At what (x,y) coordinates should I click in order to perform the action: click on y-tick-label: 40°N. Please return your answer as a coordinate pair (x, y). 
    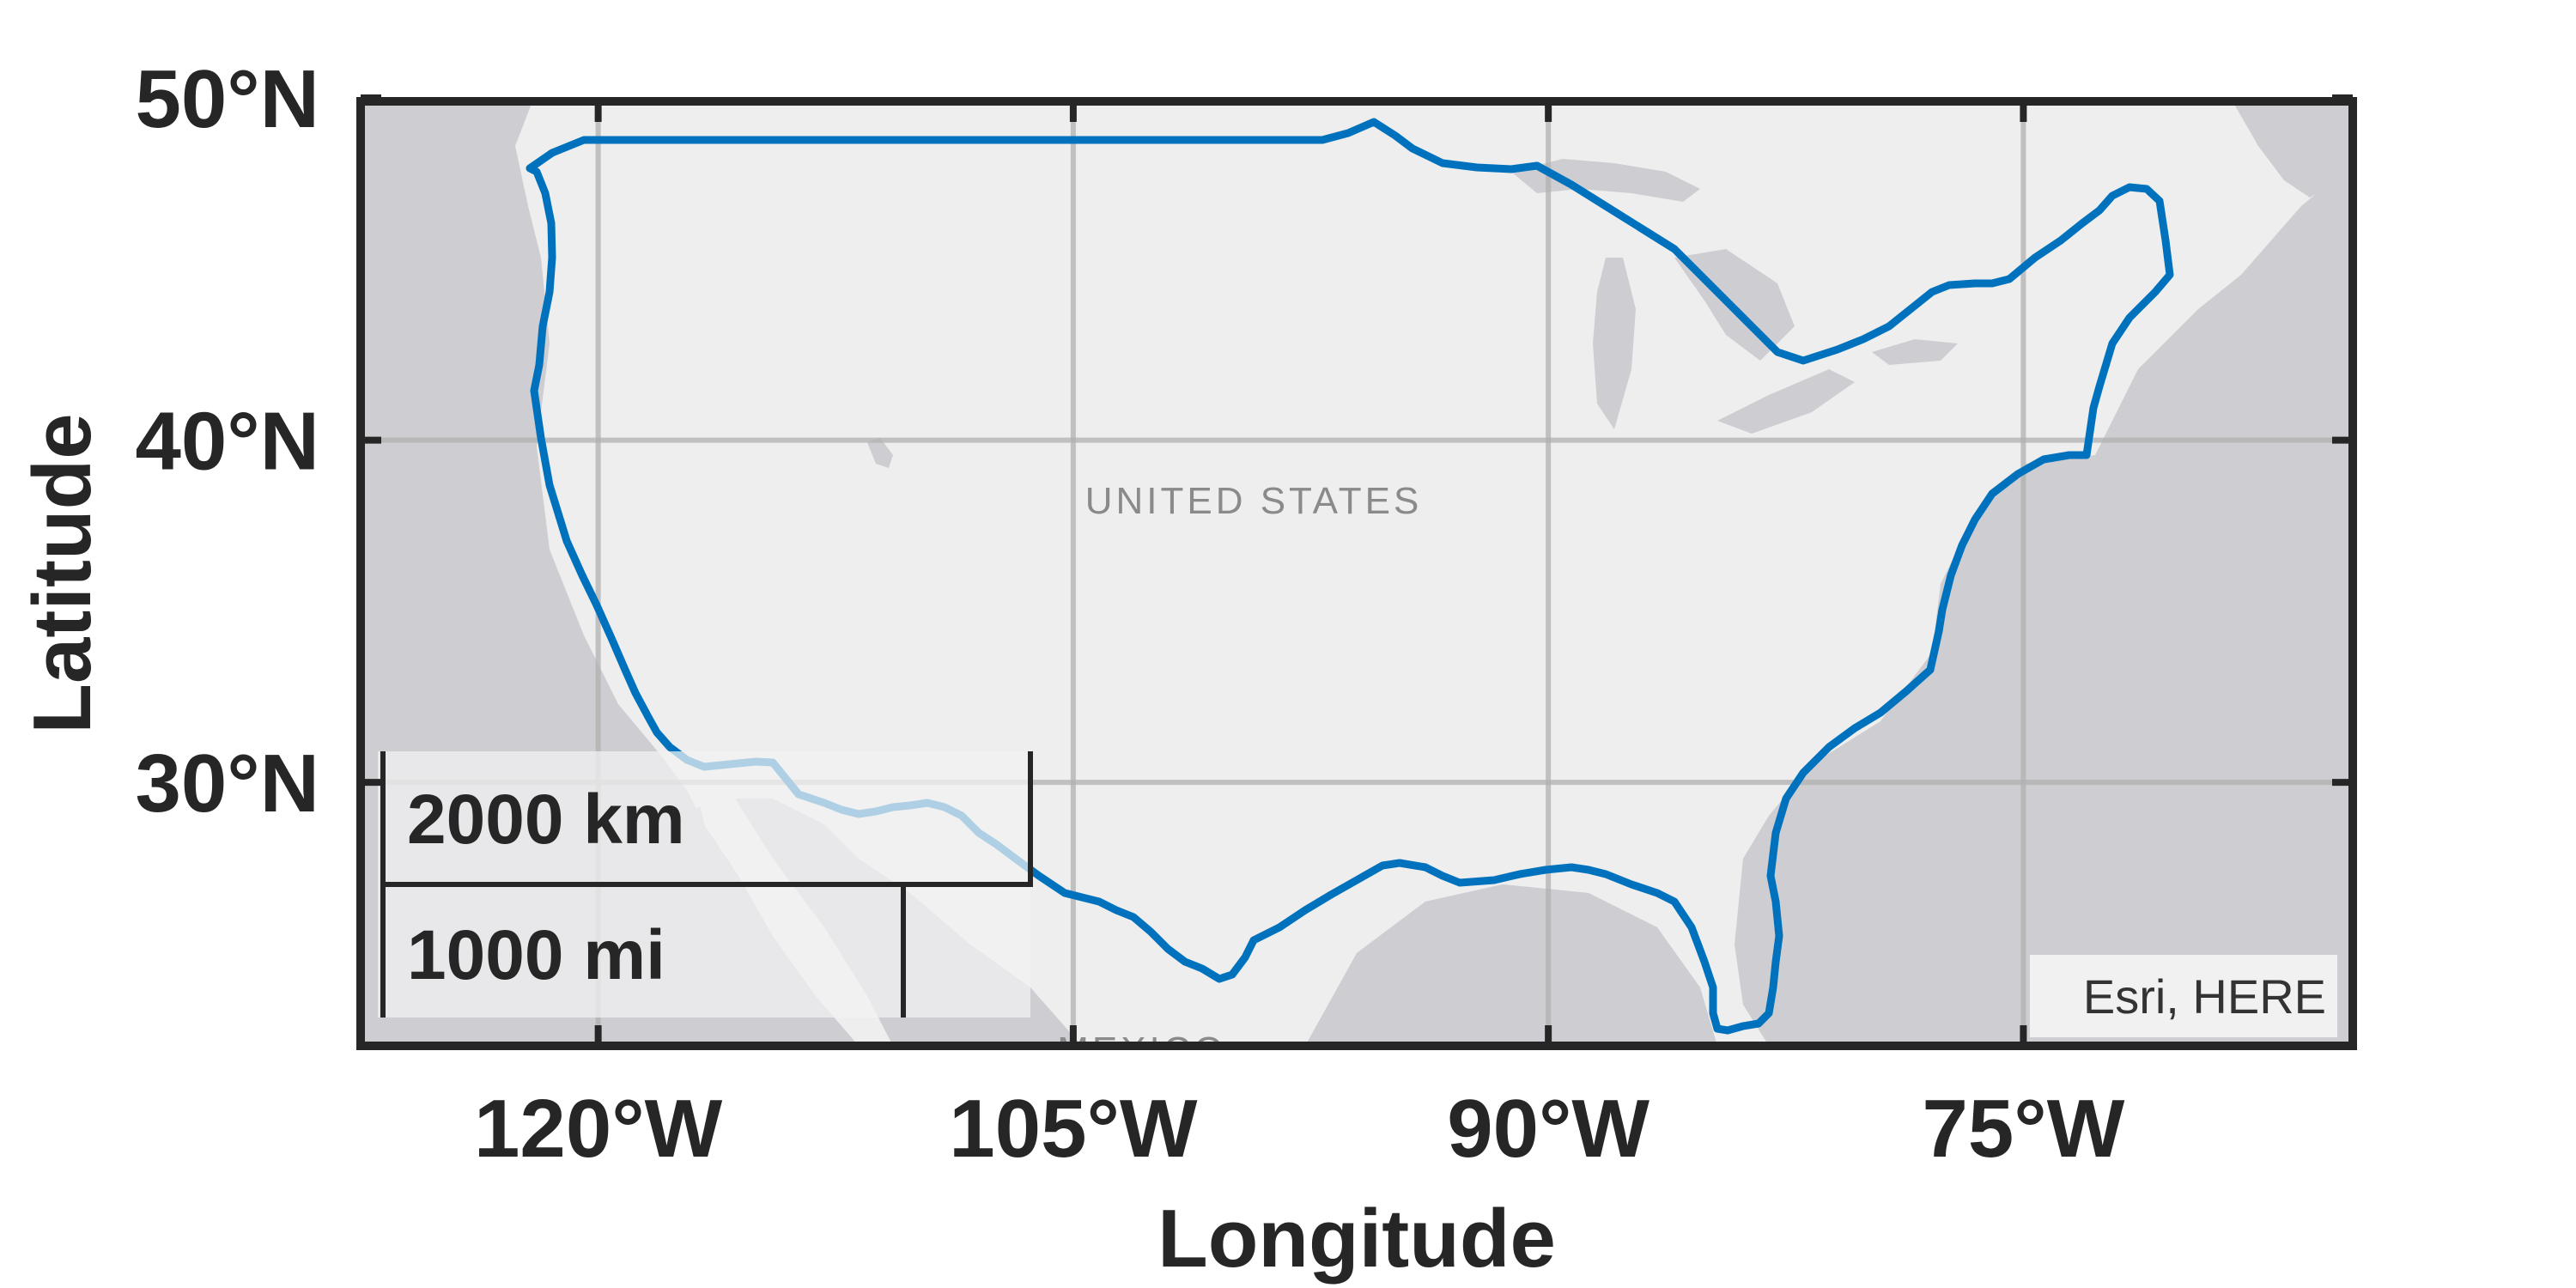
    Looking at the image, I should click on (228, 442).